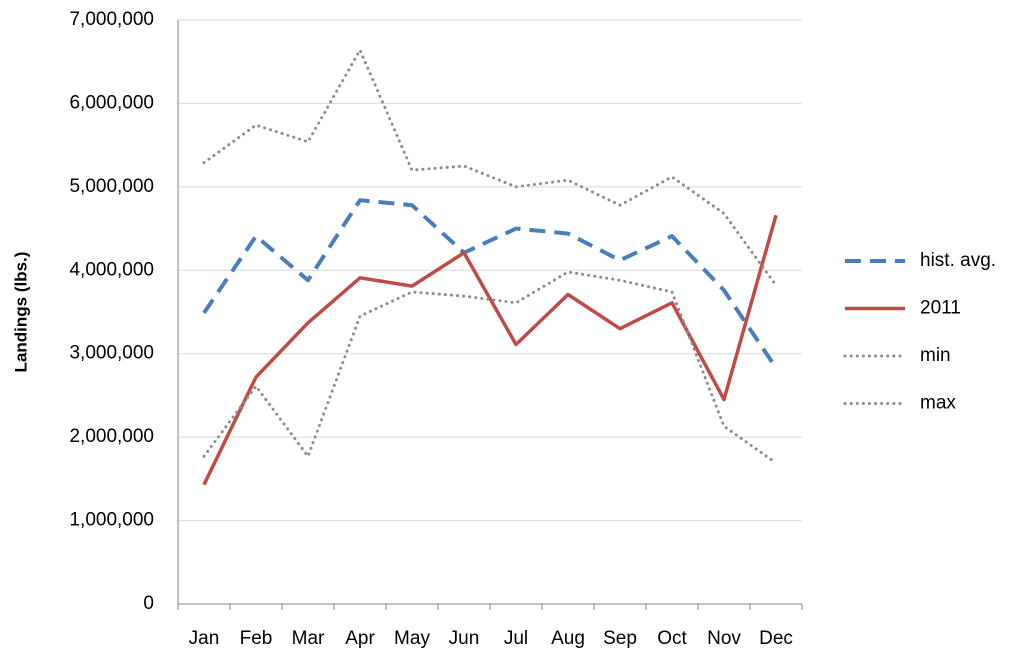  Describe the element at coordinates (20, 312) in the screenshot. I see `y-axis-label: Landings (lbs.)` at that location.